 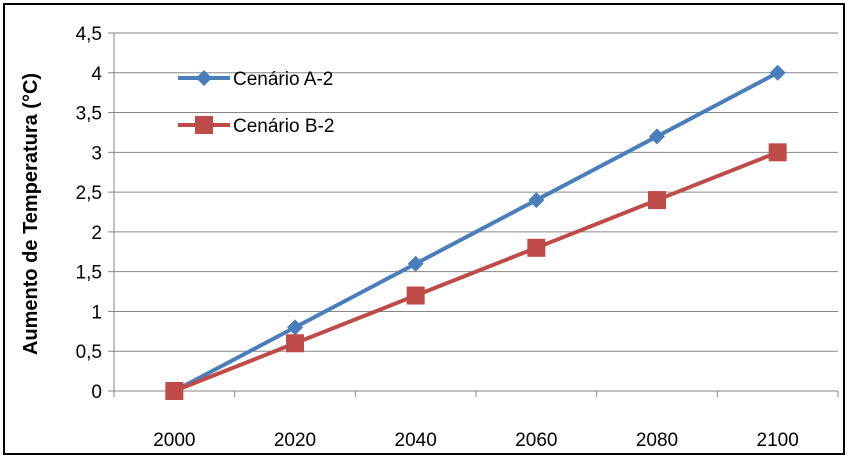 What do you see at coordinates (416, 440) in the screenshot?
I see `x-tick-label: 2040` at bounding box center [416, 440].